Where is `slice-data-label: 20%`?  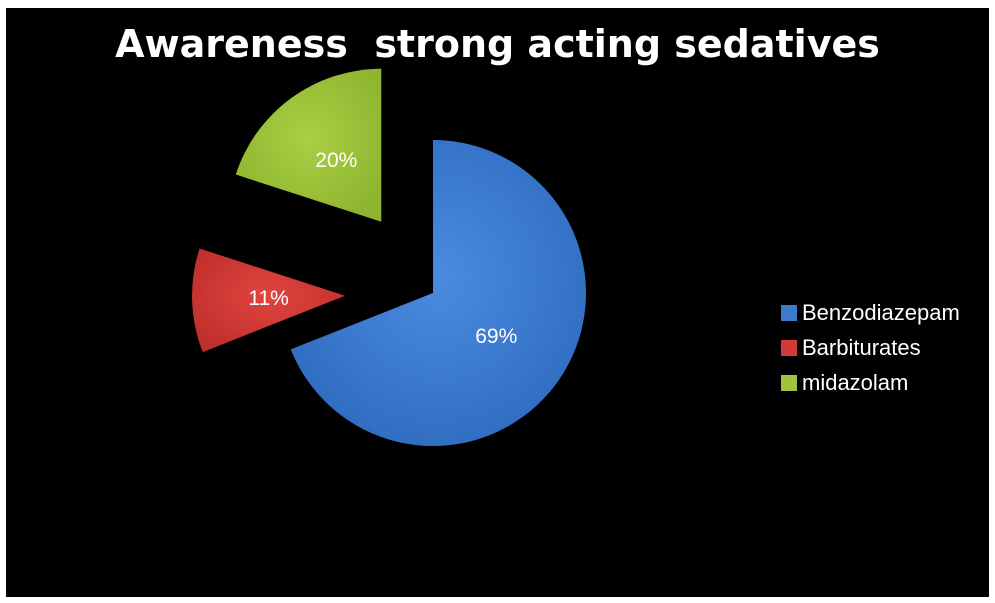
slice-data-label: 20% is located at coordinates (336, 160).